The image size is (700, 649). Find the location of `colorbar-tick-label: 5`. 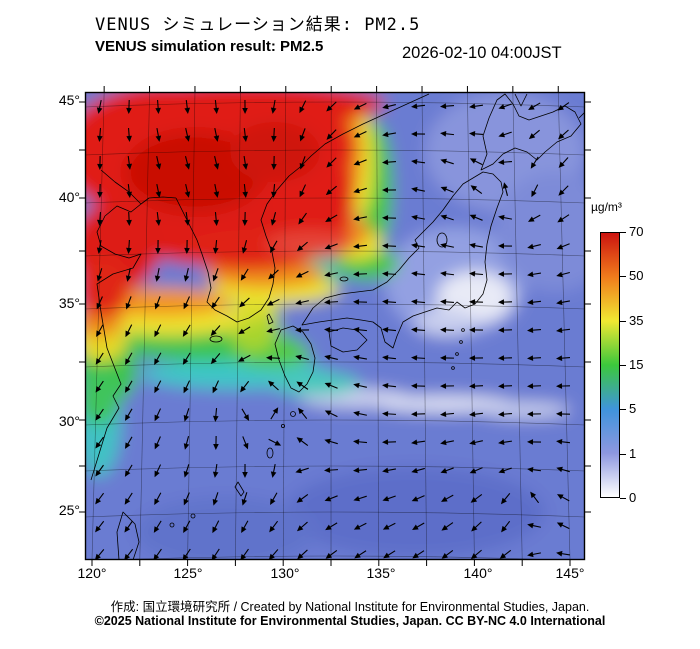

colorbar-tick-label: 5 is located at coordinates (633, 409).